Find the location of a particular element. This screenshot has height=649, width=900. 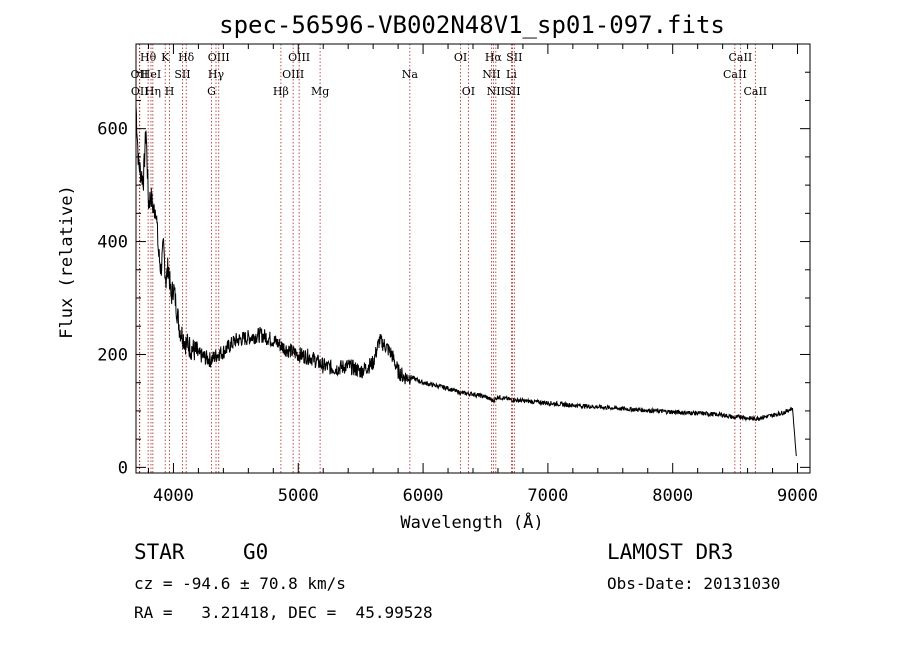

chart-title: spec-56596-VB002N48V1_sp01-097.fits is located at coordinates (472, 25).